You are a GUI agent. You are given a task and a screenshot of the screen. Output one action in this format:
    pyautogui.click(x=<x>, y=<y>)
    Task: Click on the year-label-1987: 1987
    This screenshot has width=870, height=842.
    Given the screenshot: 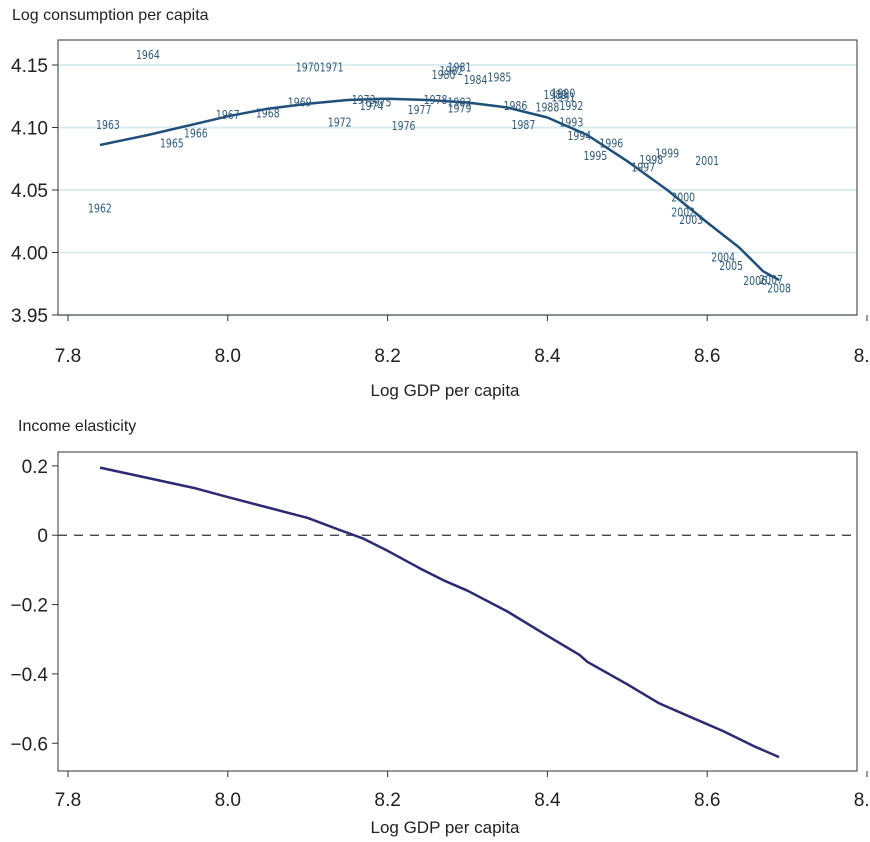 What is the action you would take?
    pyautogui.click(x=524, y=125)
    